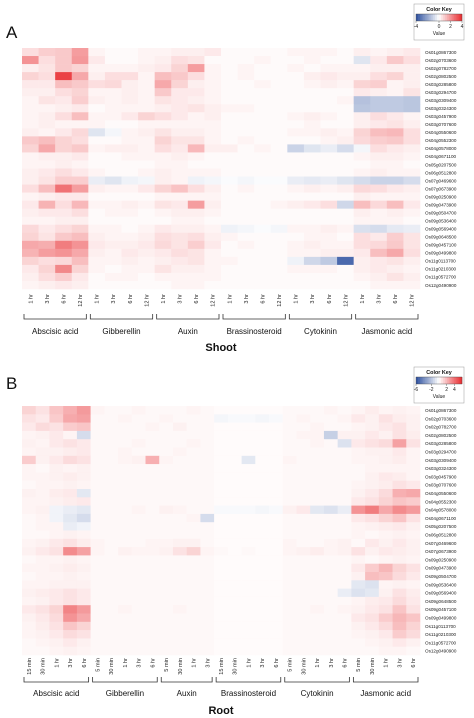  What do you see at coordinates (346, 300) in the screenshot?
I see `time-label: 12 hr` at bounding box center [346, 300].